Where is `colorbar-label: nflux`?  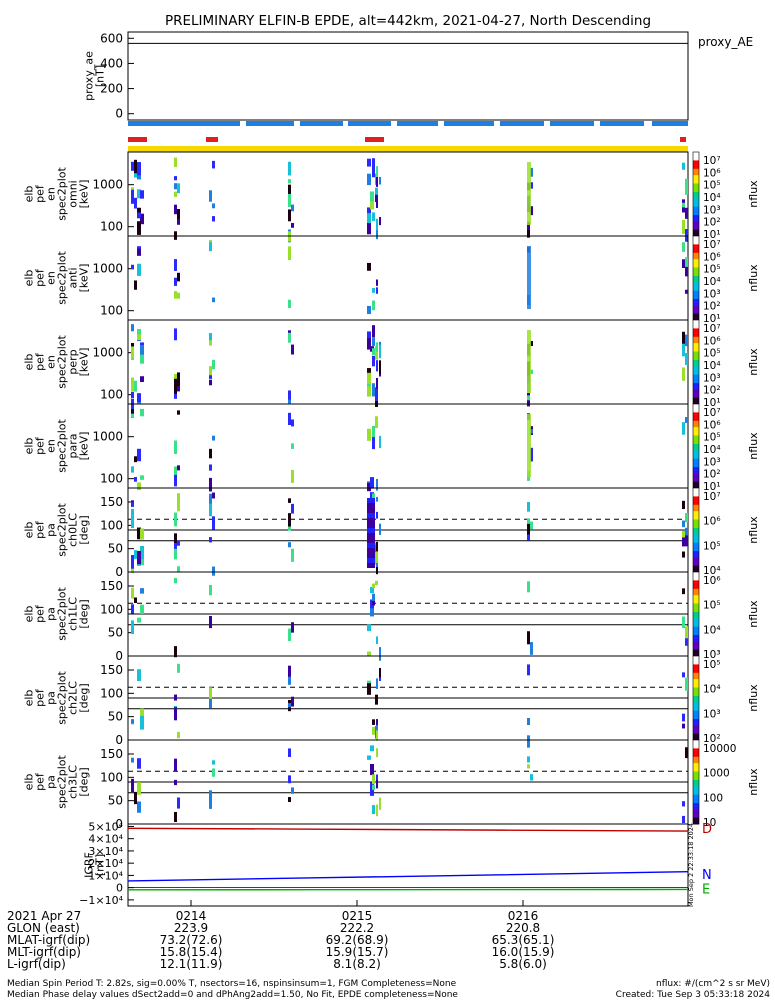
colorbar-label: nflux is located at coordinates (753, 782).